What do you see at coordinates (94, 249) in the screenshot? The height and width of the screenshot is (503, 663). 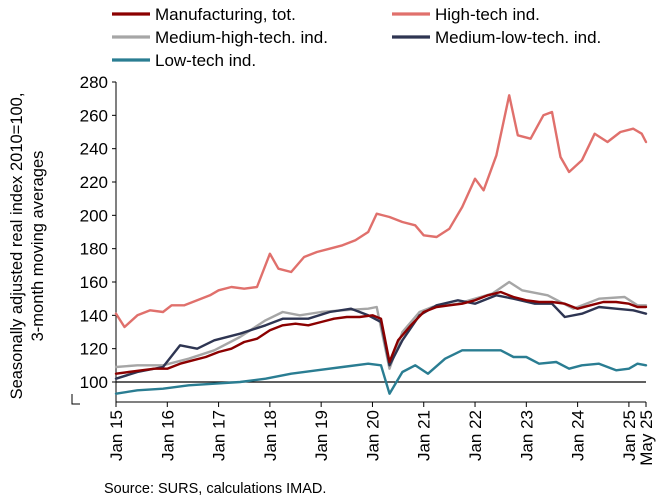 I see `y-tick-label: 180` at bounding box center [94, 249].